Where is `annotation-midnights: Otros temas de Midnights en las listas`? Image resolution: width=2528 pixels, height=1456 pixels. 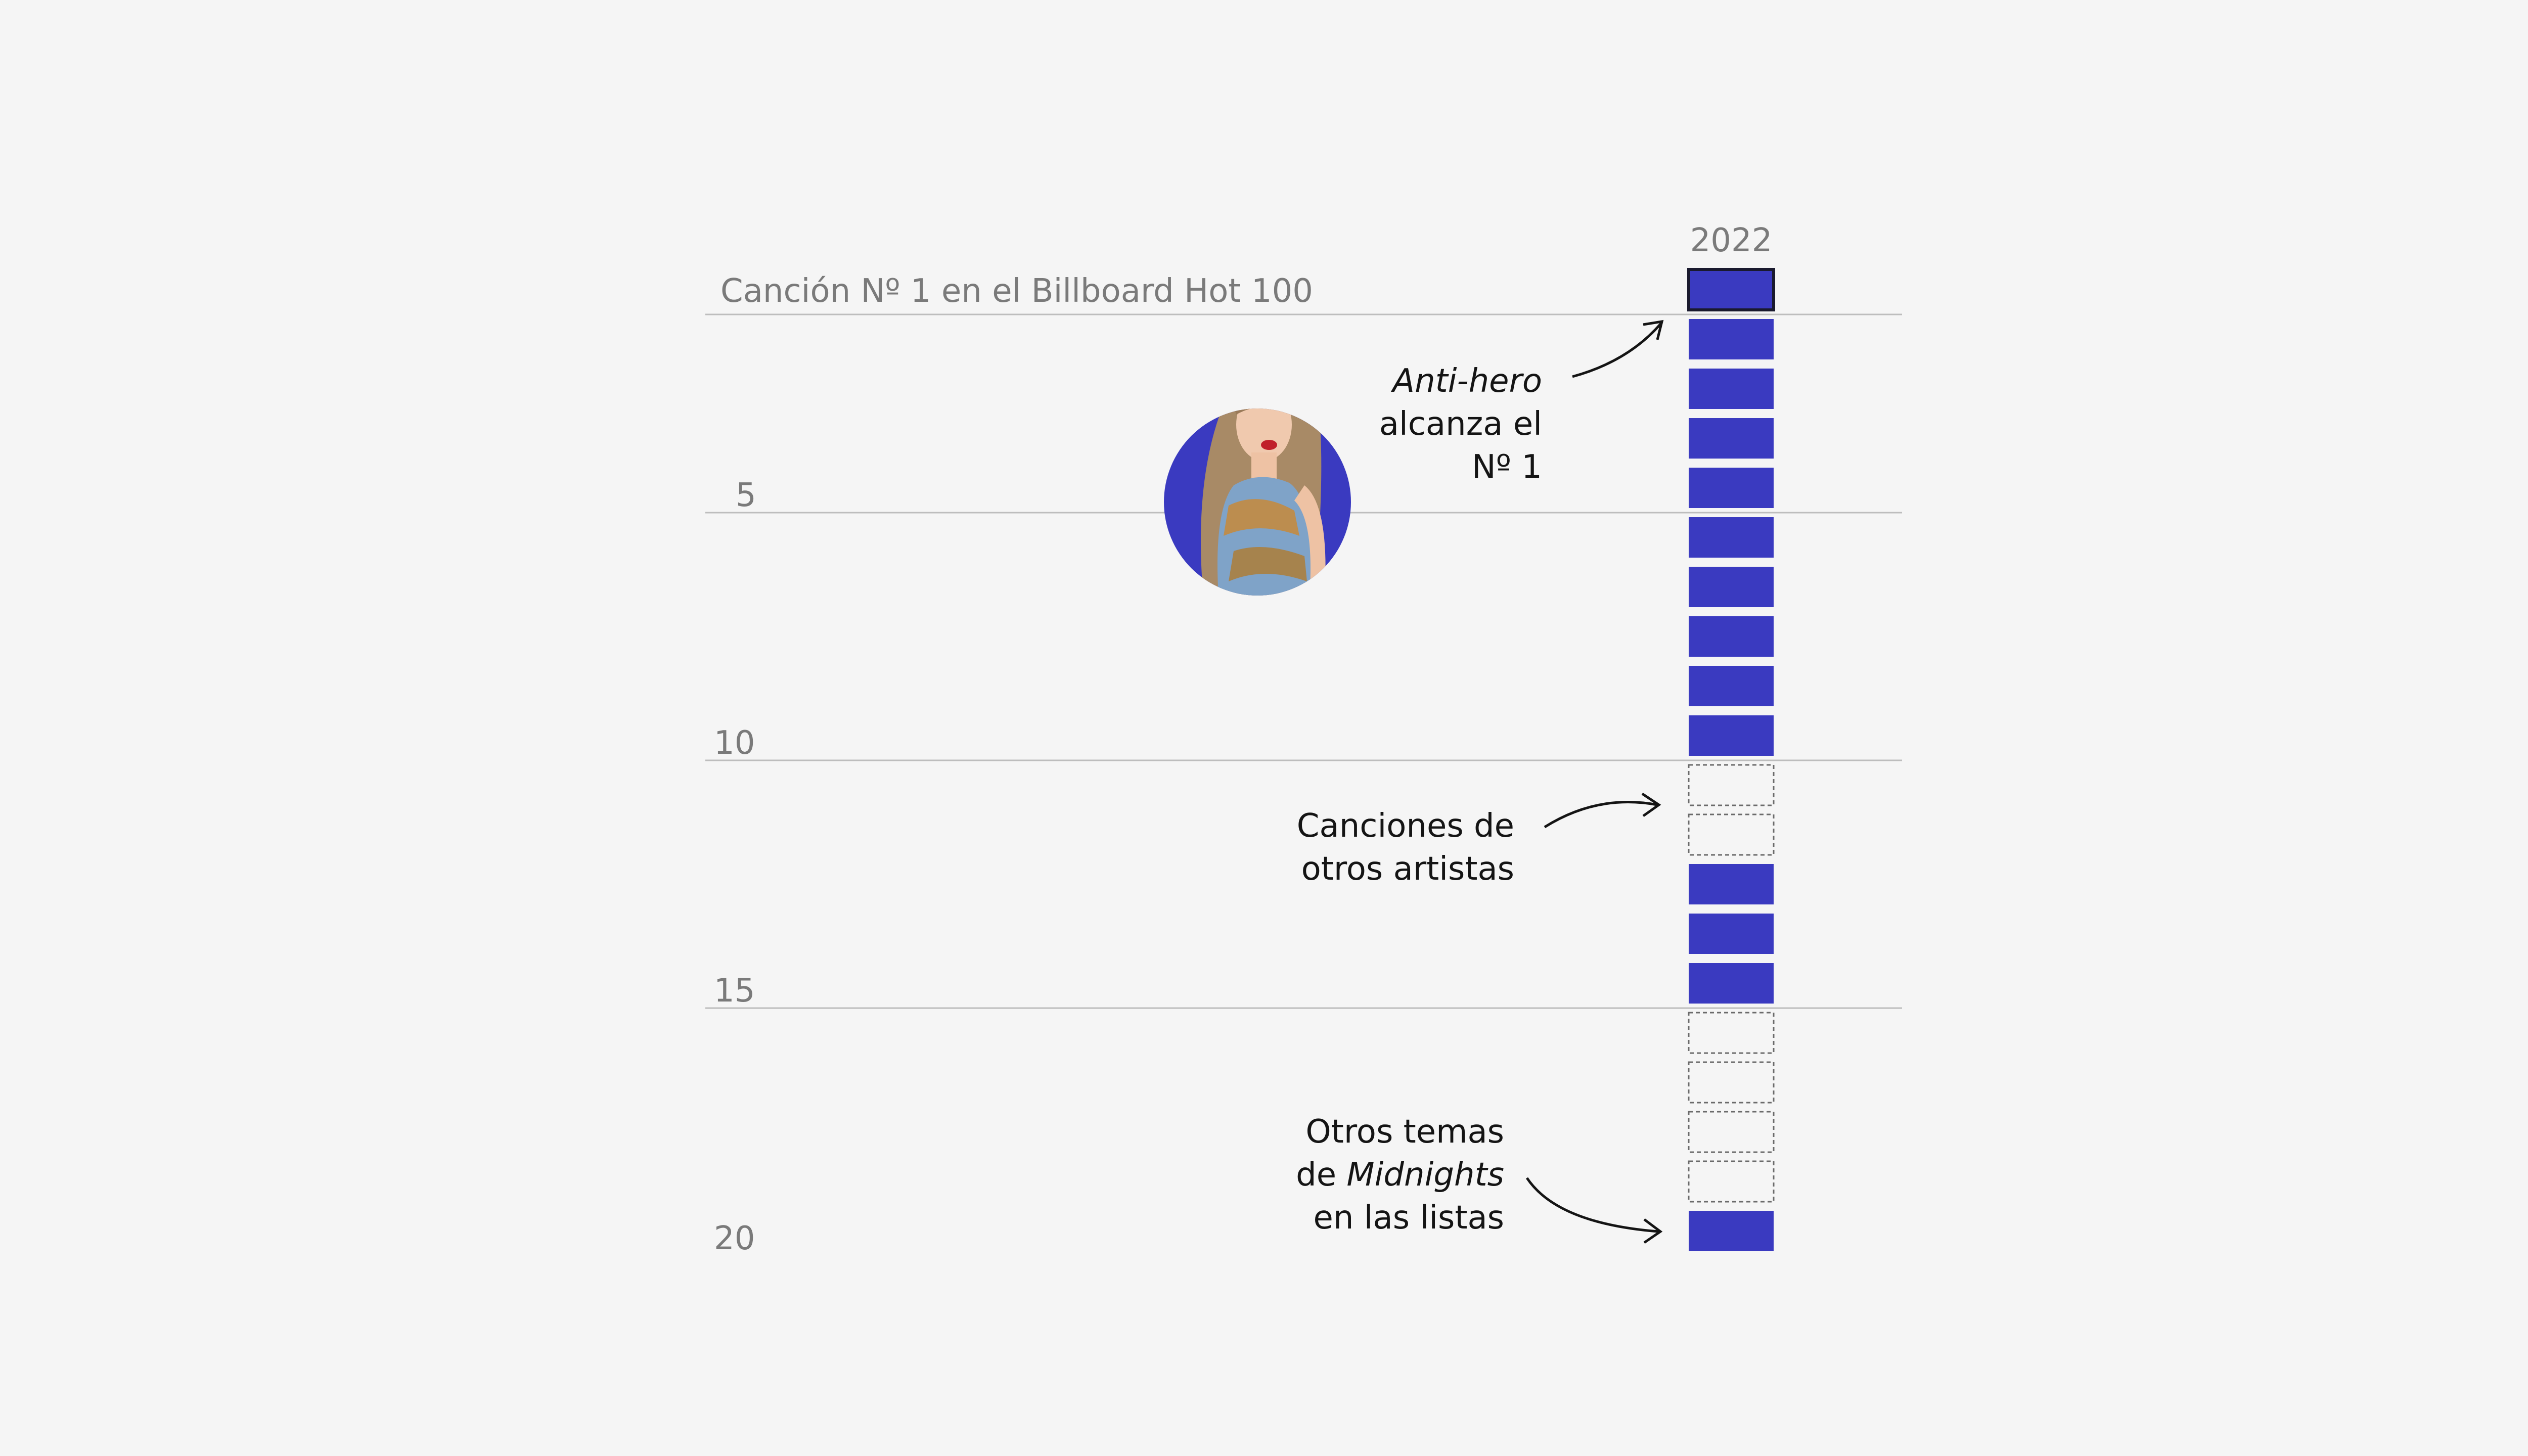 annotation-midnights: Otros temas de Midnights en las listas is located at coordinates (1480, 1178).